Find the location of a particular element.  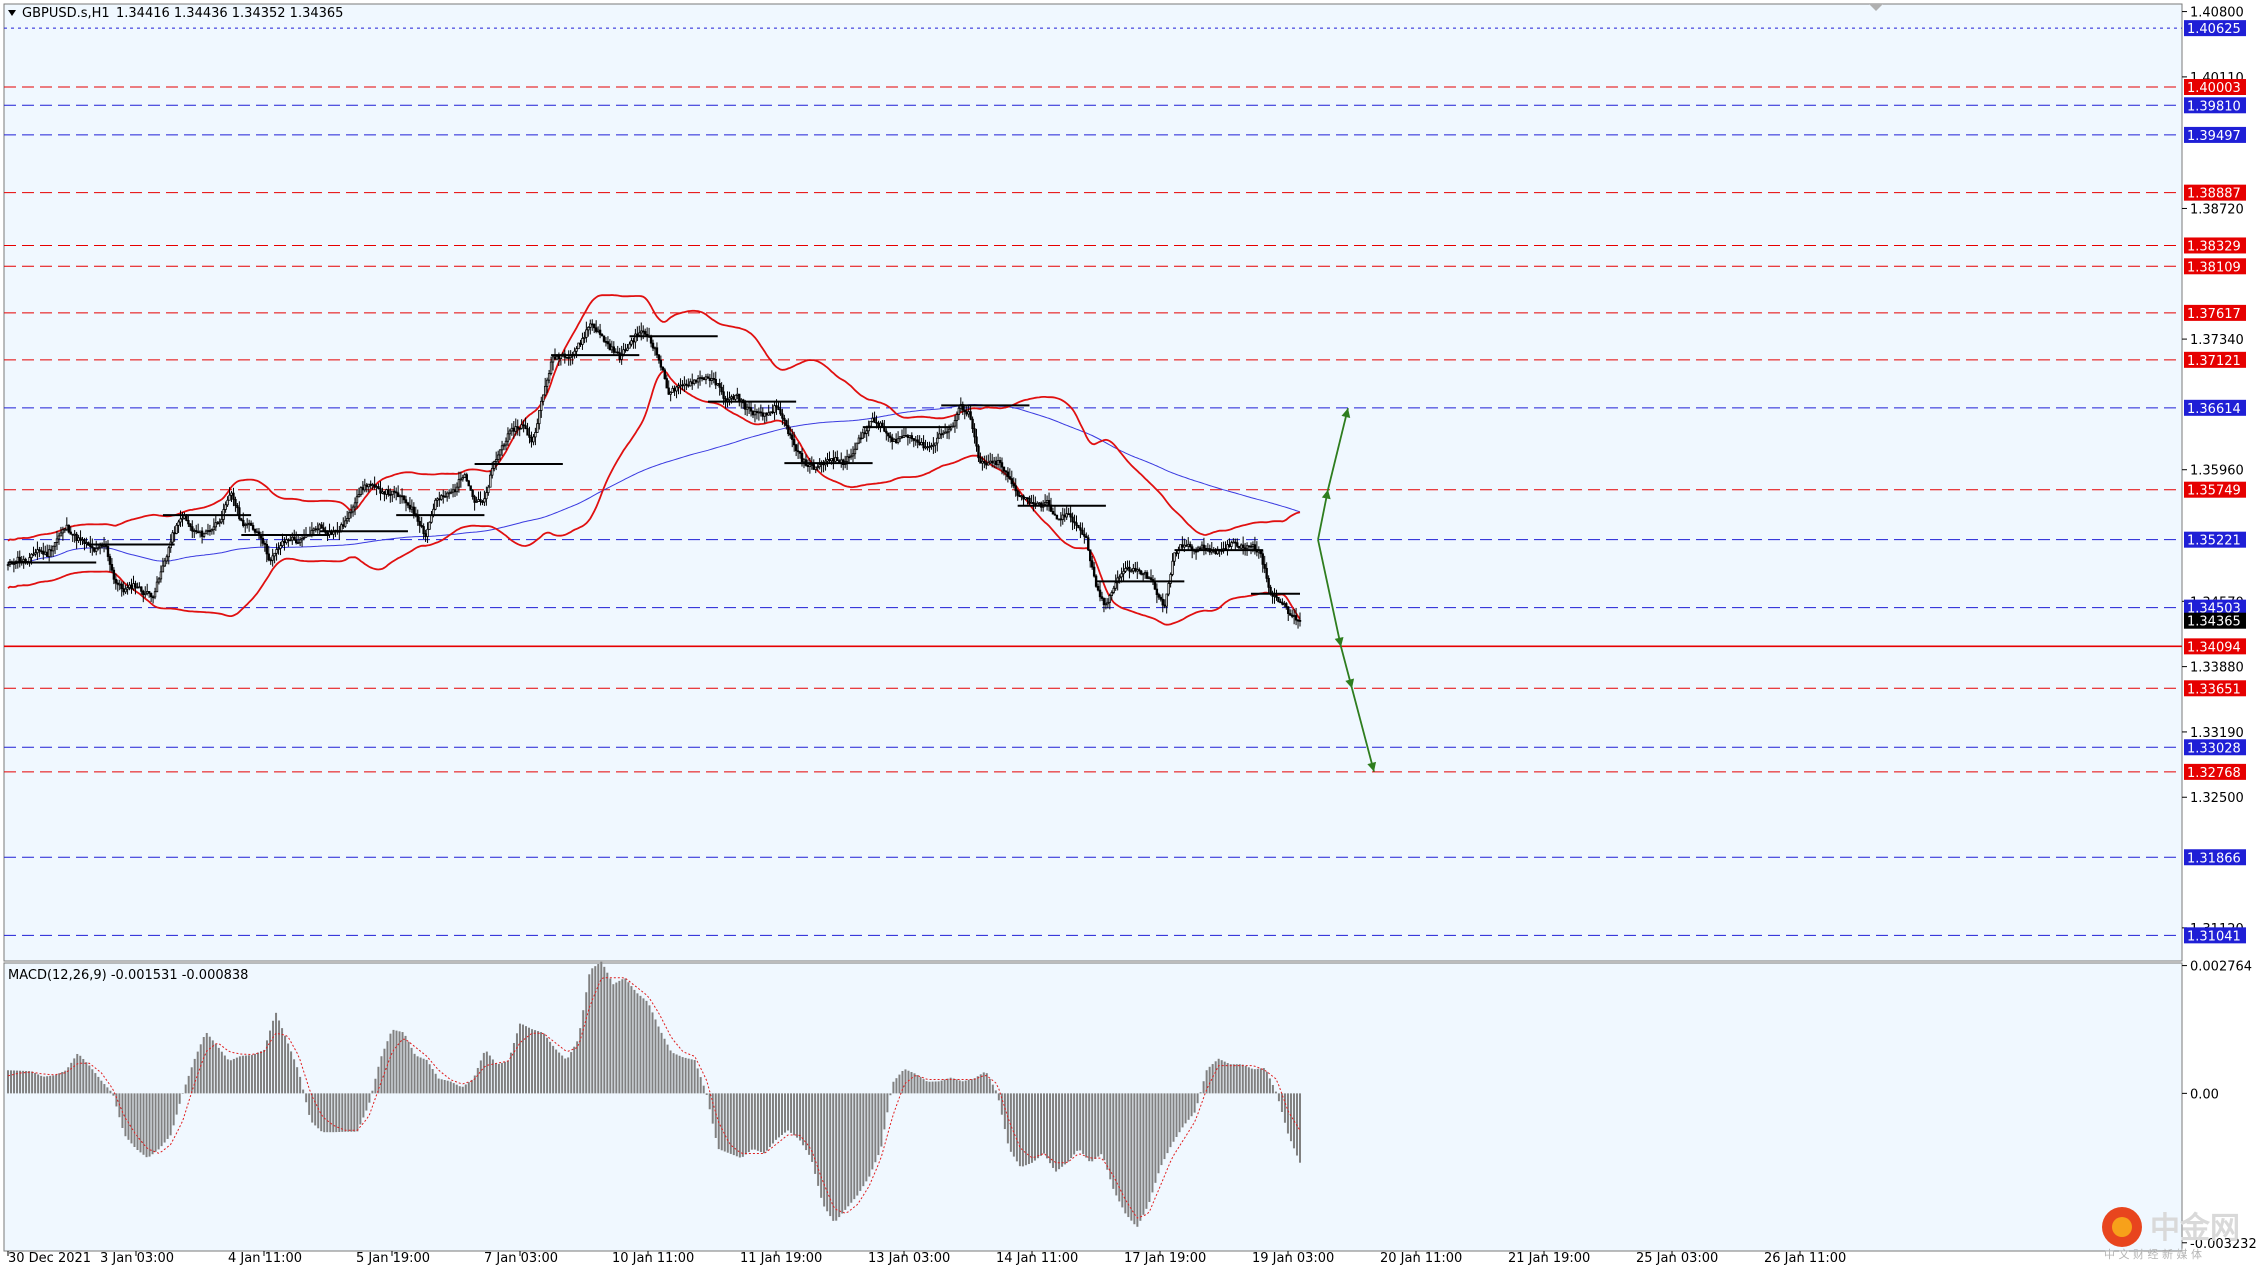

level-label-text: 1.38329 is located at coordinates (2214, 246).